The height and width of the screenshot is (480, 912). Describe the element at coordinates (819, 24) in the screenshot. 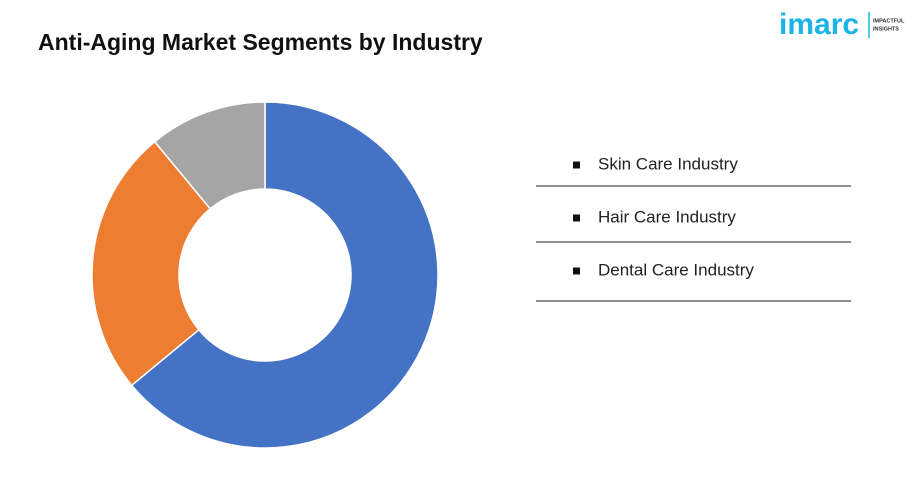

I see `logo-brand: imarc` at that location.